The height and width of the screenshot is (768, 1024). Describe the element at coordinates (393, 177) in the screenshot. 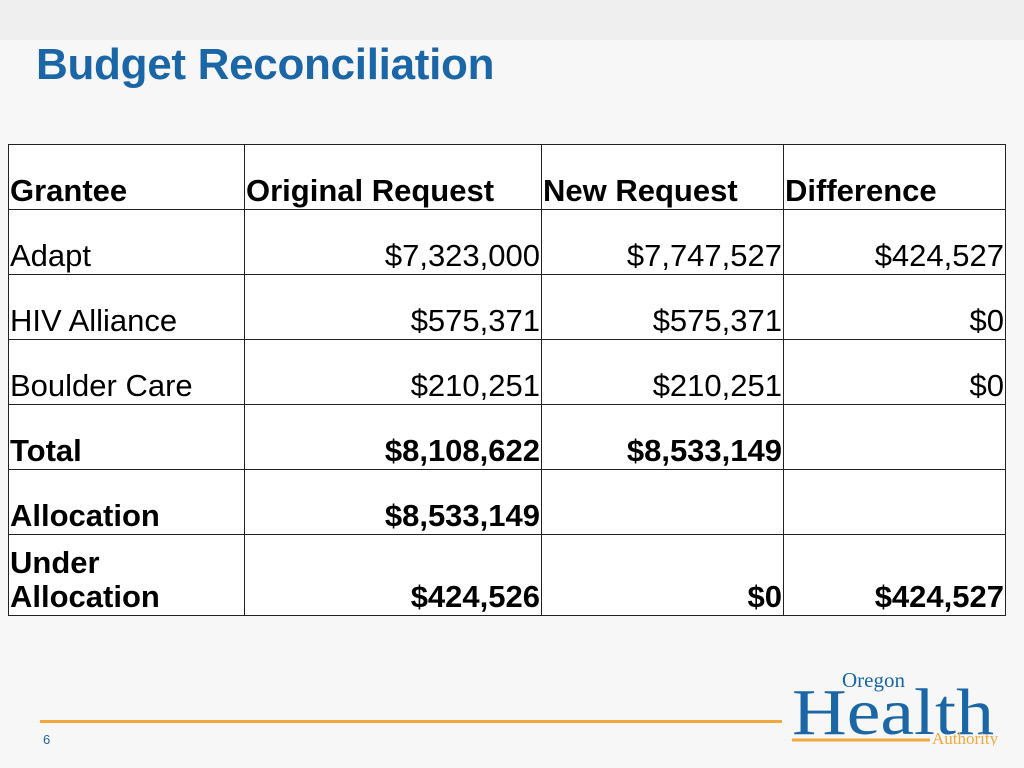

I see `header-original-request: Original Request` at that location.